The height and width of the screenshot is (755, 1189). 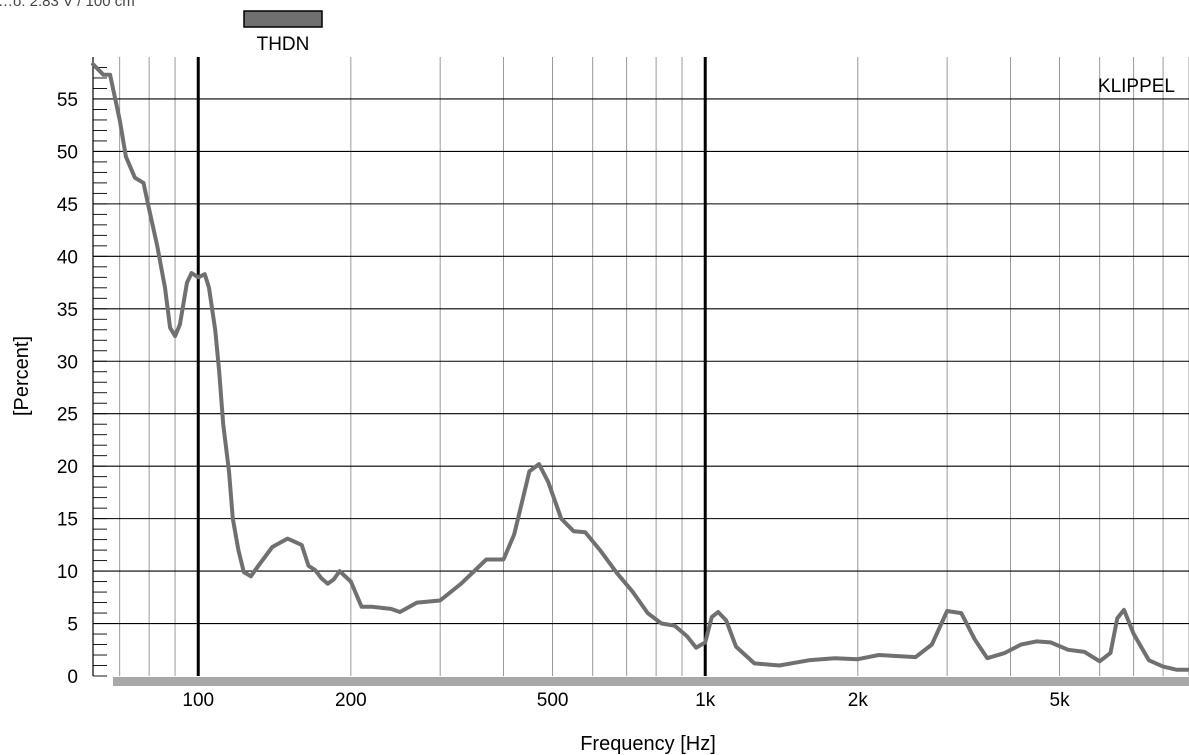 I want to click on x-tick-label: 200, so click(x=351, y=700).